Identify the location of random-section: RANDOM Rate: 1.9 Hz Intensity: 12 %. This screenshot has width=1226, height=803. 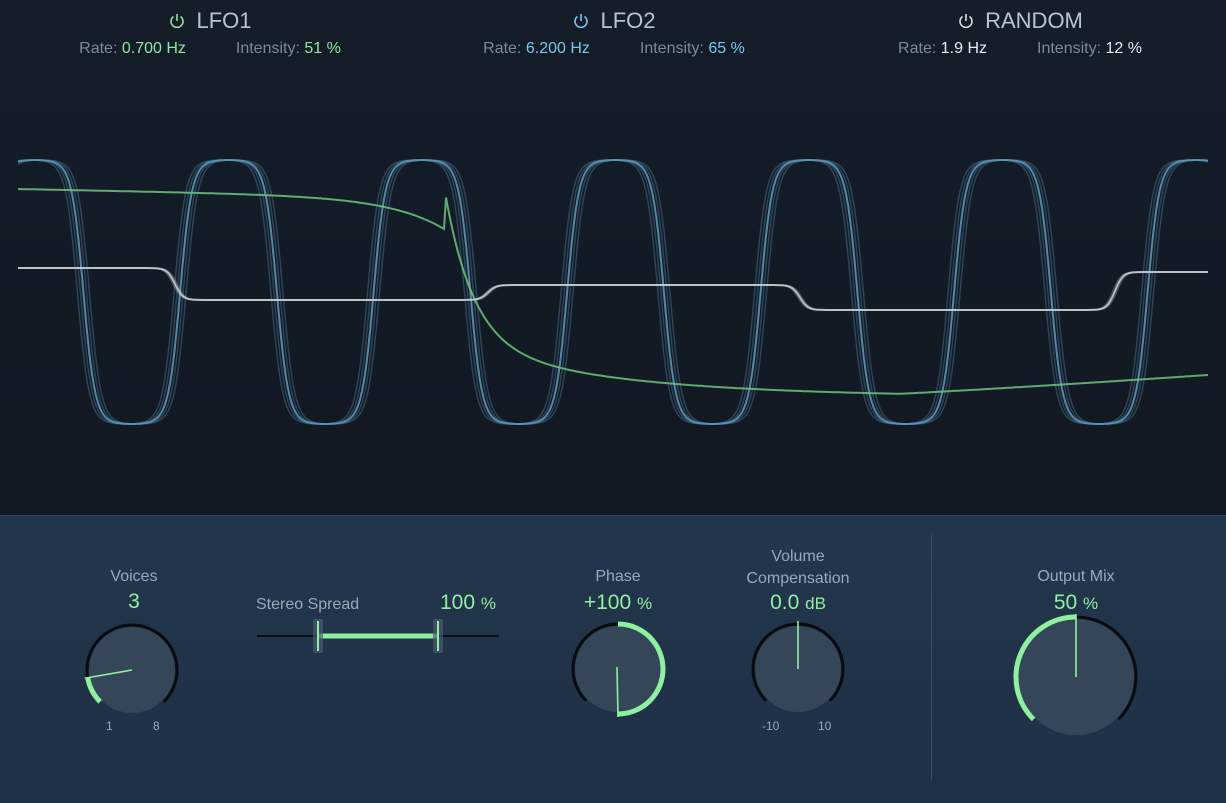
(1020, 33).